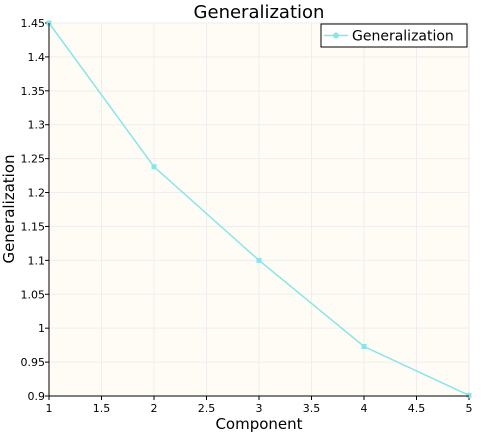 The image size is (484, 434). What do you see at coordinates (37, 396) in the screenshot?
I see `y-tick-label: 0.9` at bounding box center [37, 396].